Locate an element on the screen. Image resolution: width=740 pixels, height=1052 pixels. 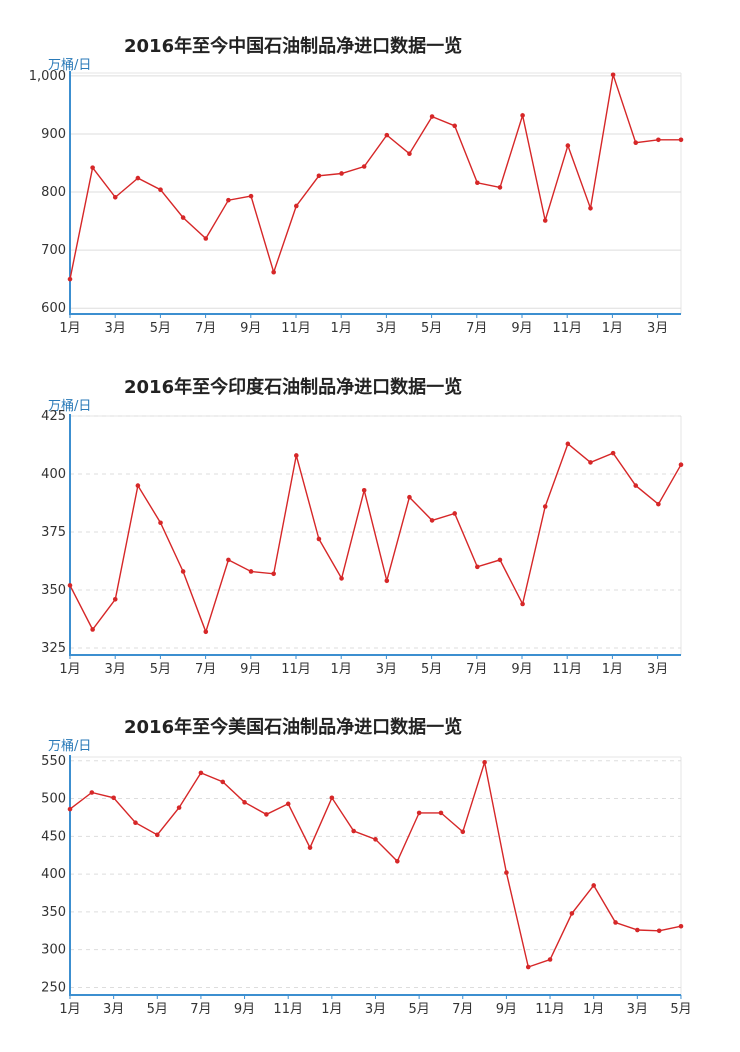
y-tick-label: 400 is located at coordinates (53, 874).